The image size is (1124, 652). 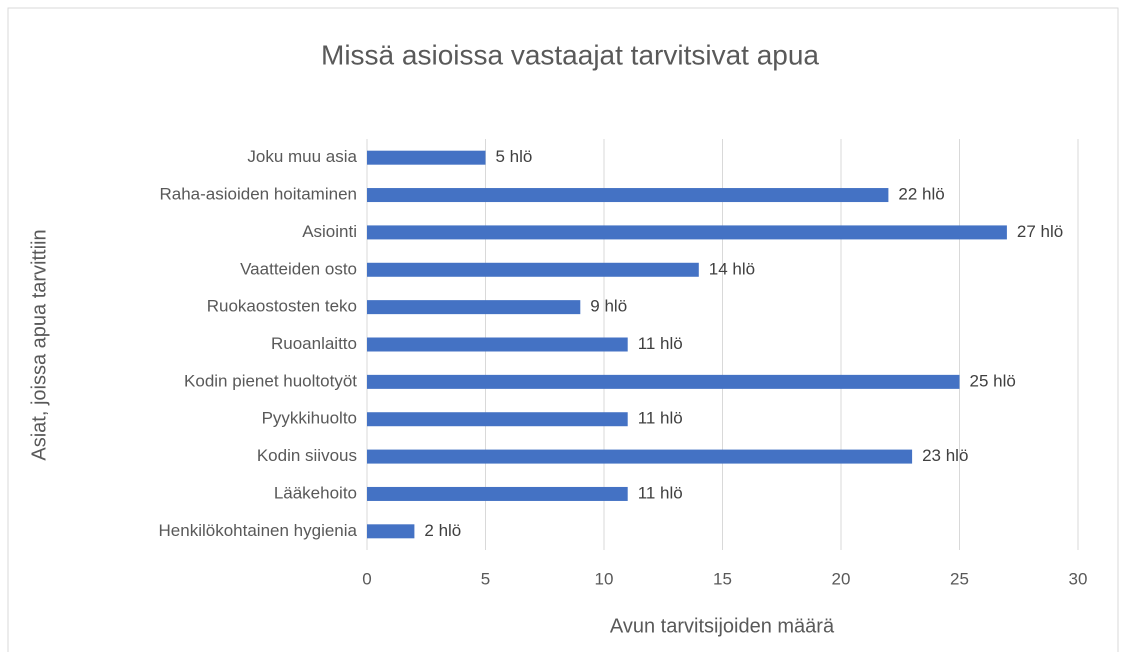 I want to click on y-tick-label: Ruoanlaitto, so click(x=314, y=343).